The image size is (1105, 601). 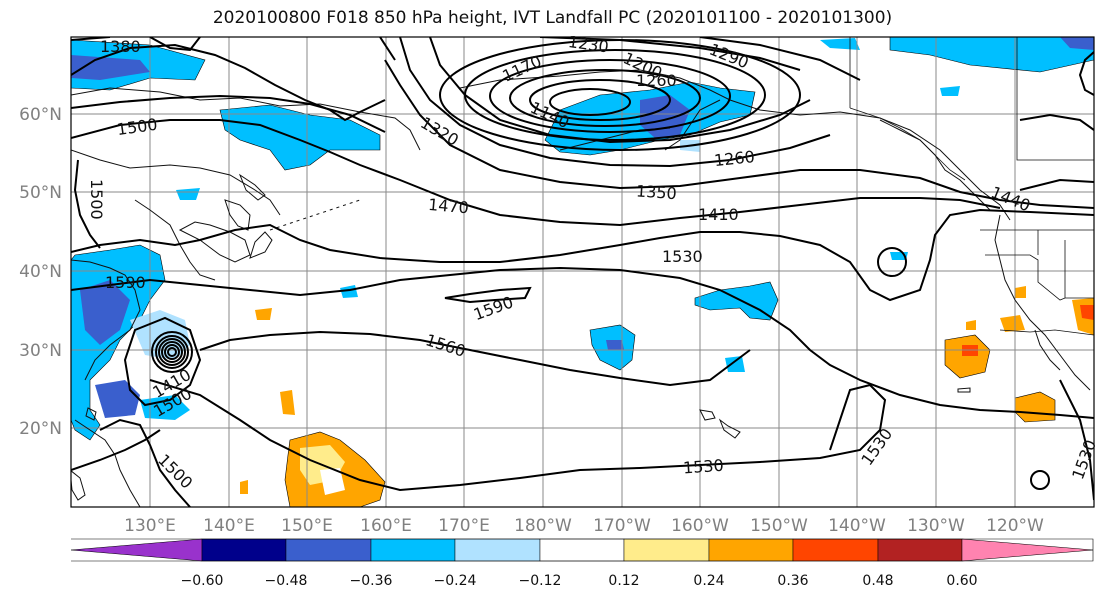 What do you see at coordinates (622, 526) in the screenshot?
I see `lon-label: 170°W` at bounding box center [622, 526].